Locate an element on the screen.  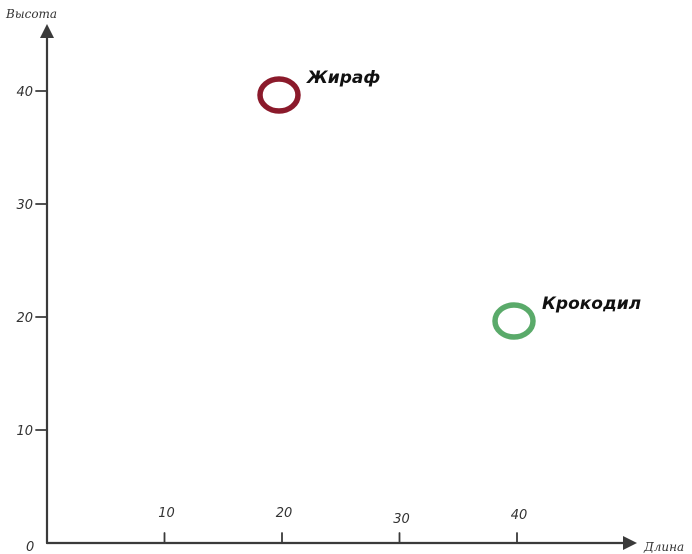
point-label: Жираф is located at coordinates (343, 78).